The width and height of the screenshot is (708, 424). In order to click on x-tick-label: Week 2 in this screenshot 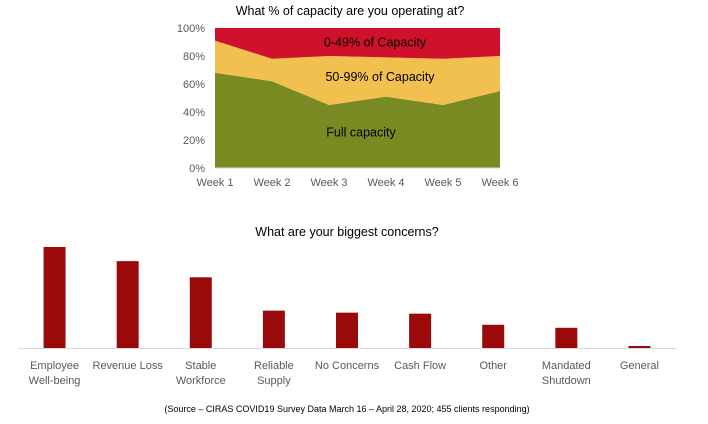, I will do `click(271, 183)`.